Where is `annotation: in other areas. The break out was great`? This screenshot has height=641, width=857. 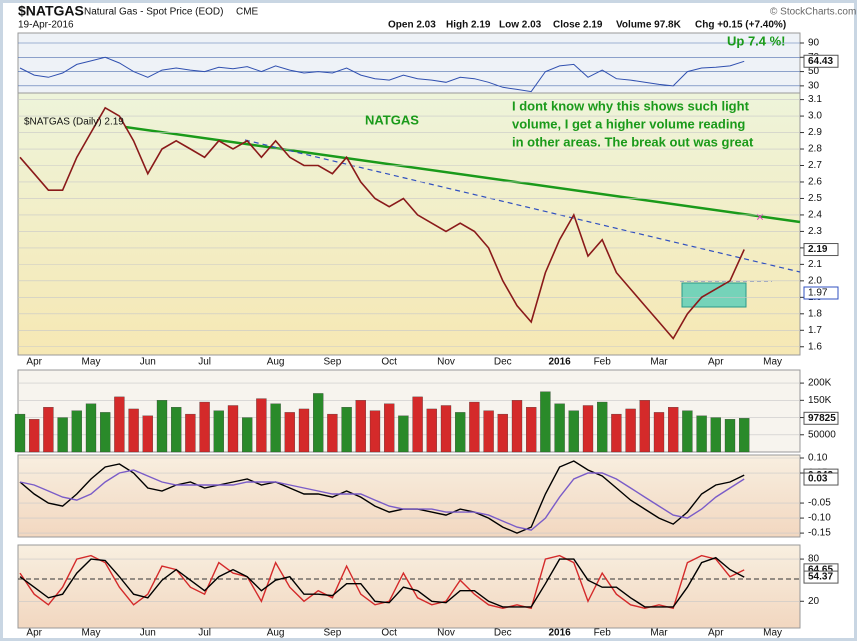
annotation: in other areas. The break out was great is located at coordinates (633, 141).